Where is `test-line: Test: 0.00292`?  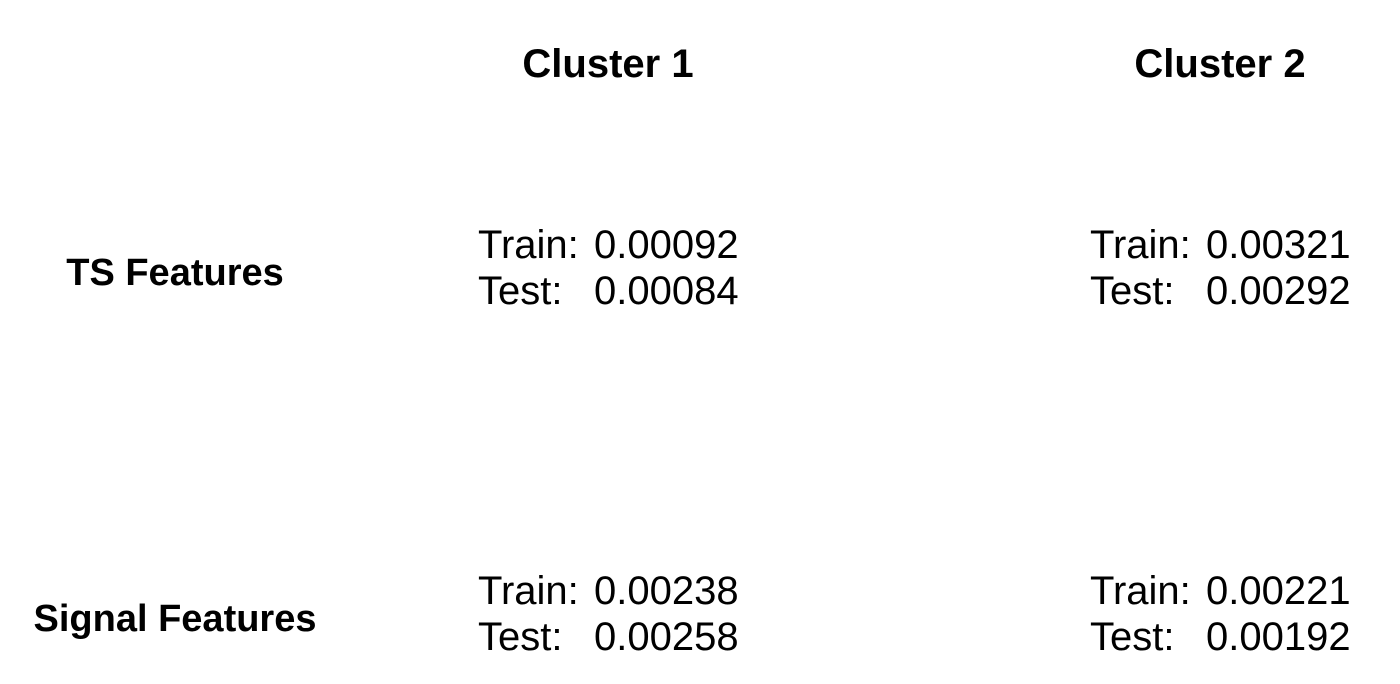
test-line: Test: 0.00292 is located at coordinates (1220, 291).